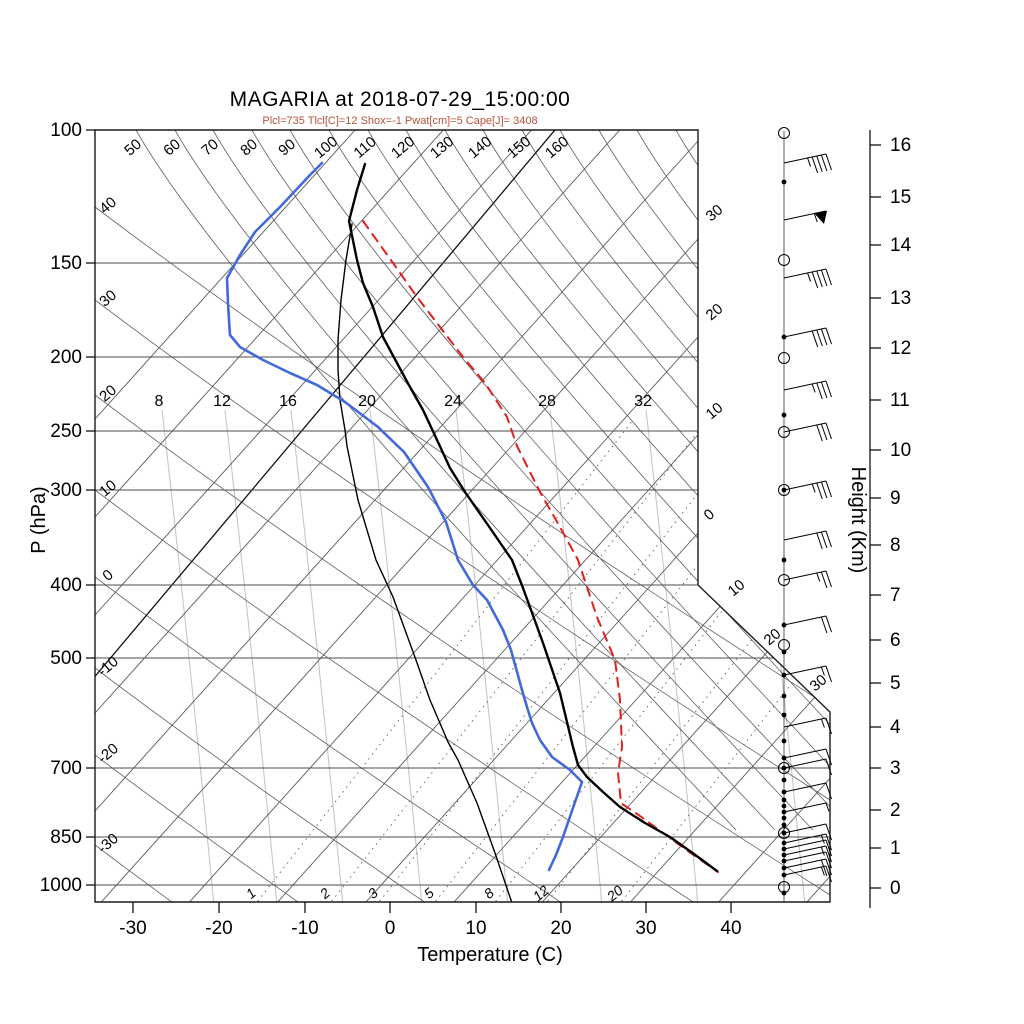  Describe the element at coordinates (547, 401) in the screenshot. I see `svg-text: 28` at that location.